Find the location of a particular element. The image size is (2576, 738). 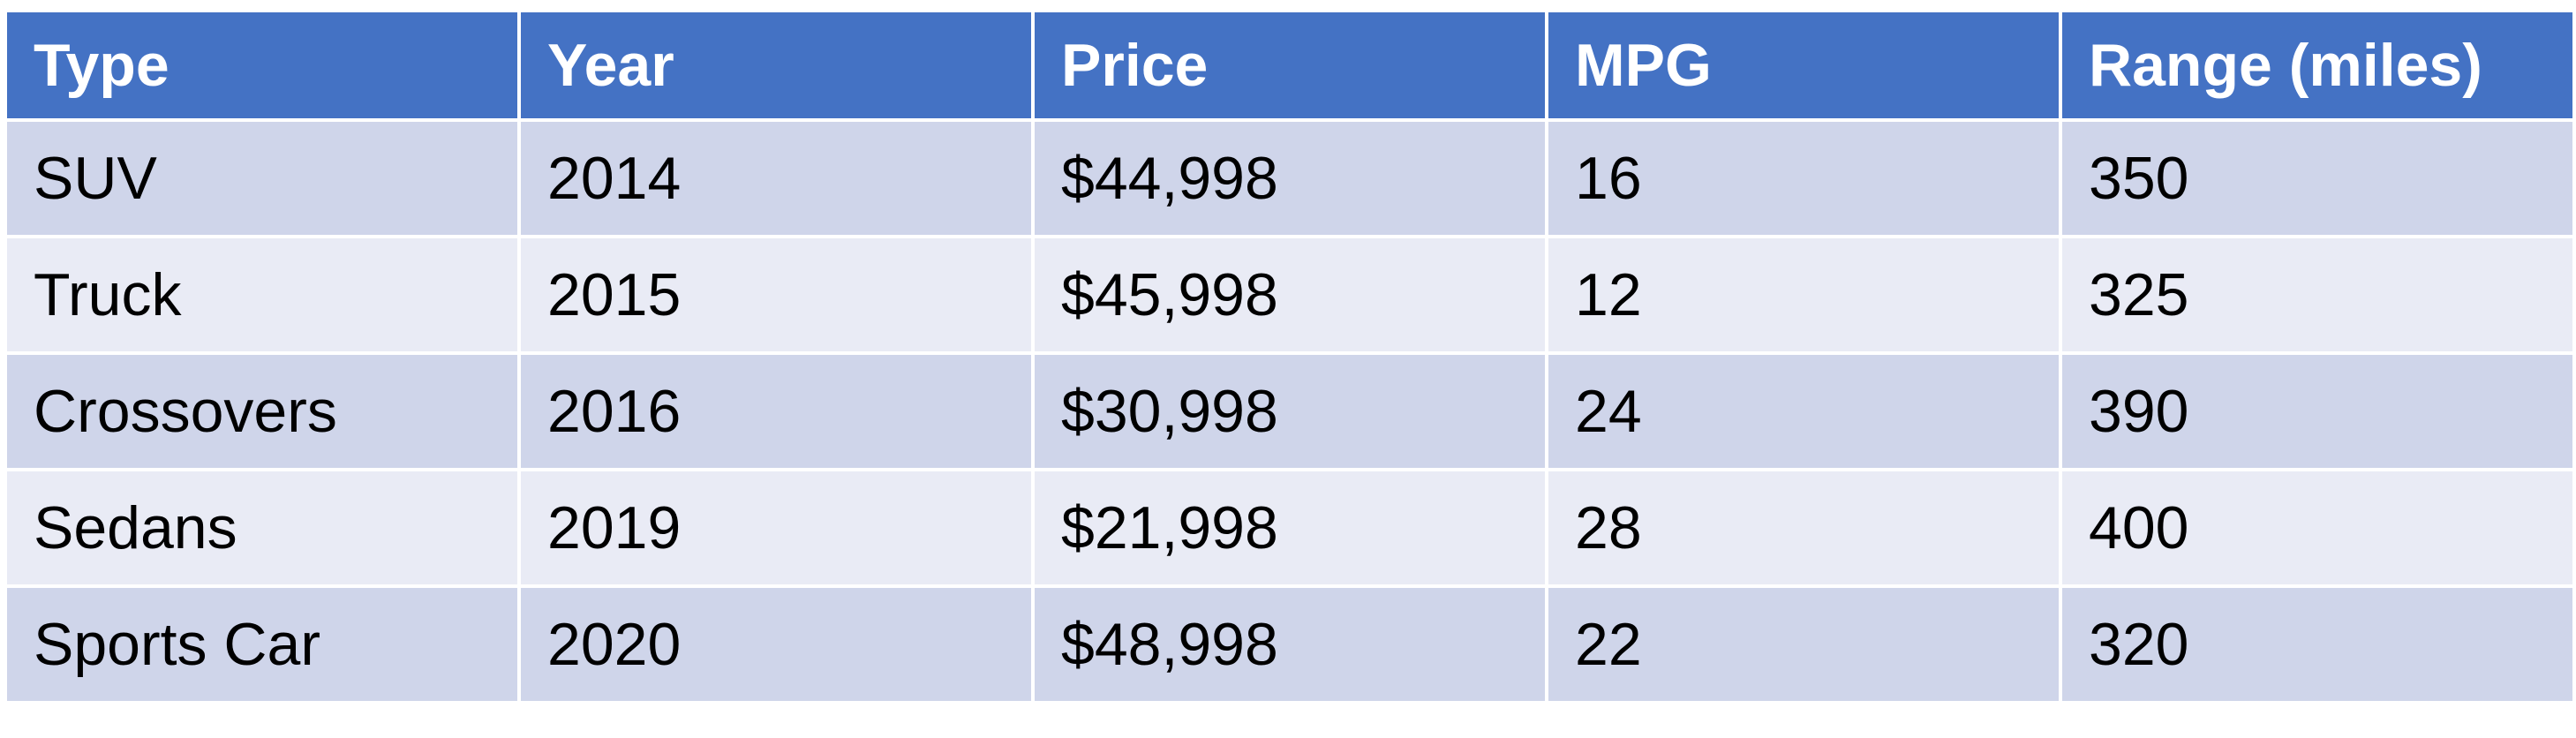

cell-price: $21,998 is located at coordinates (1290, 528).